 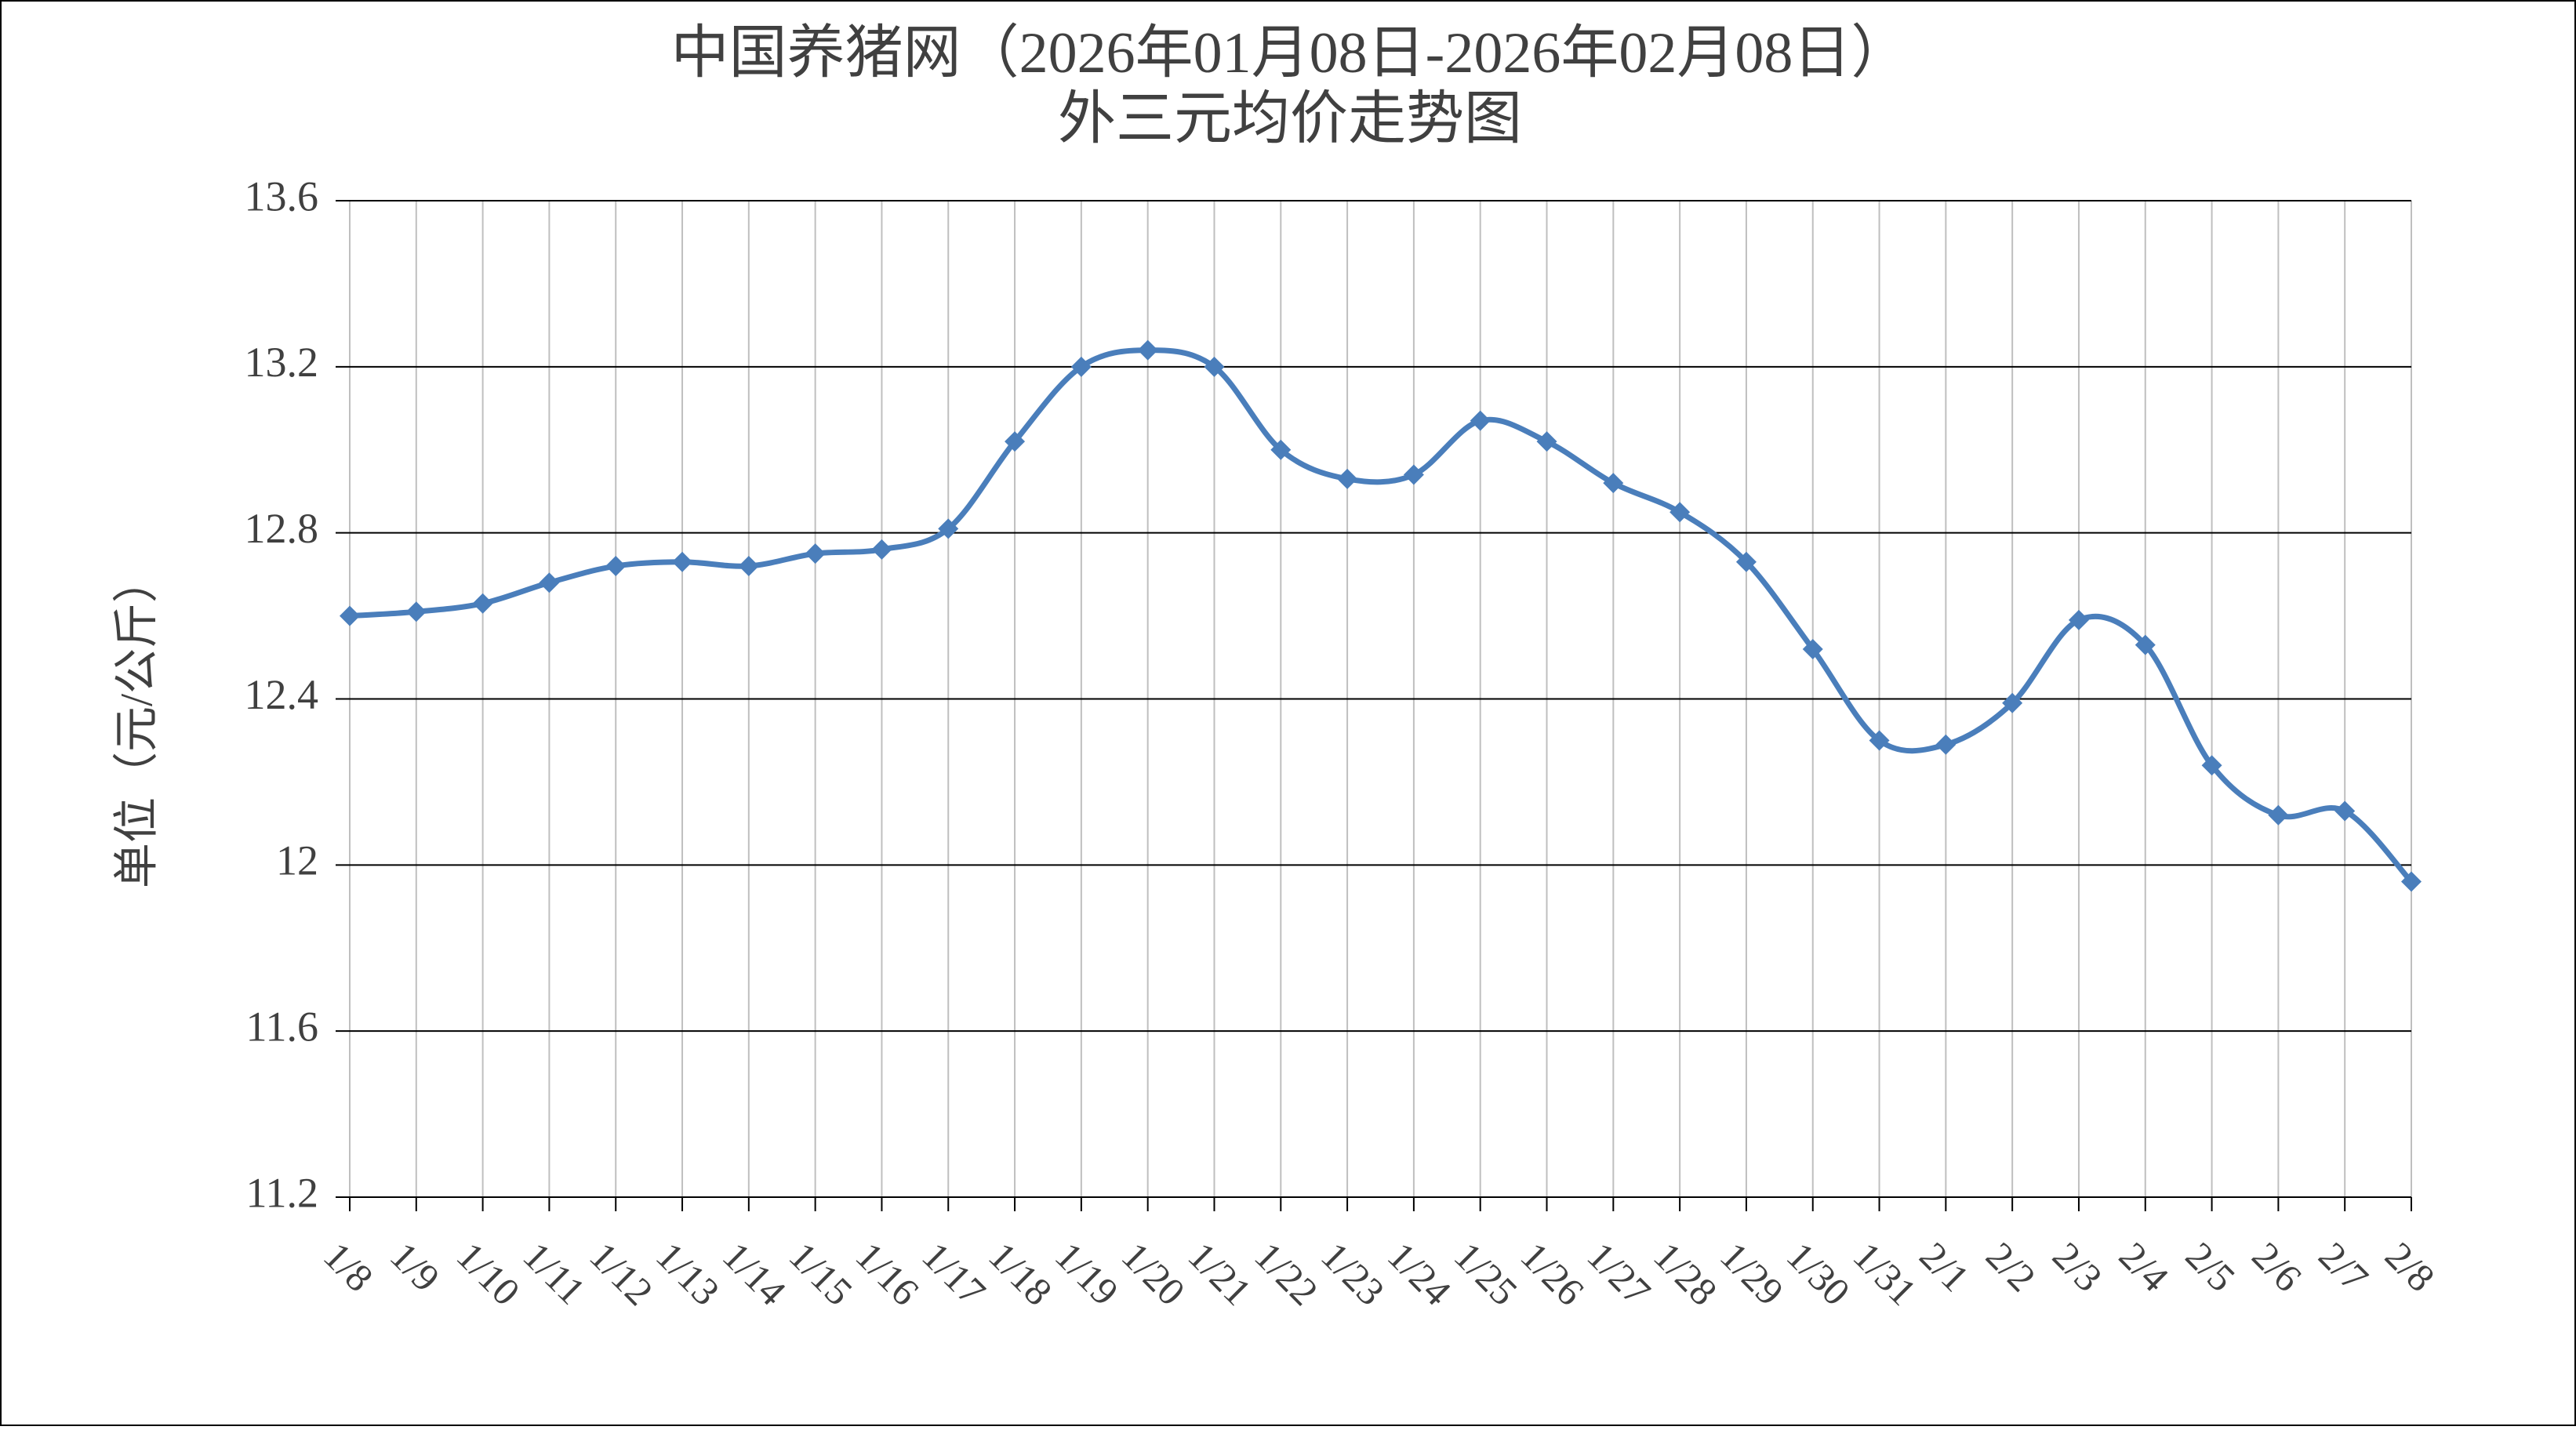 I want to click on chart-title: 中国养猪网（2026年01月08日-2026年02月08日）, so click(x=1290, y=53).